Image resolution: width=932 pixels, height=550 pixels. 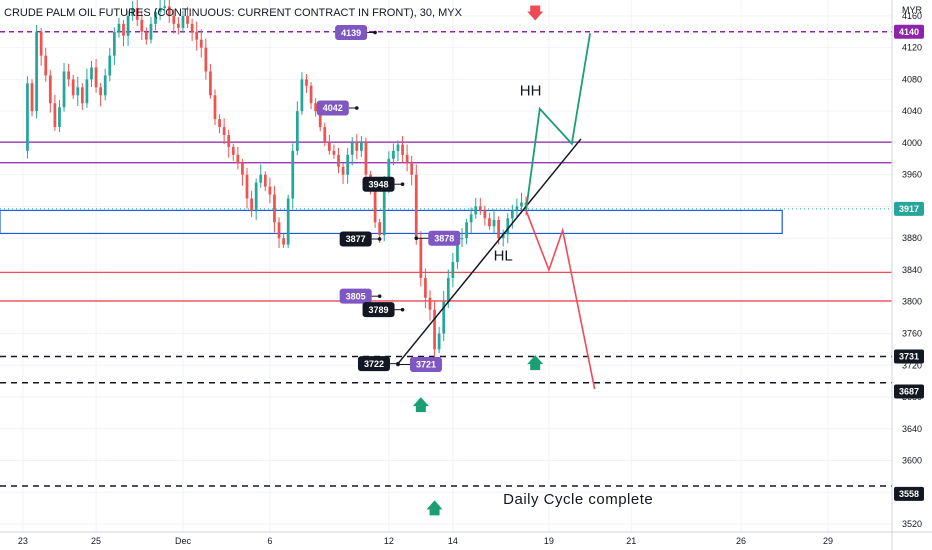 What do you see at coordinates (912, 238) in the screenshot?
I see `y-tick-label: 3880` at bounding box center [912, 238].